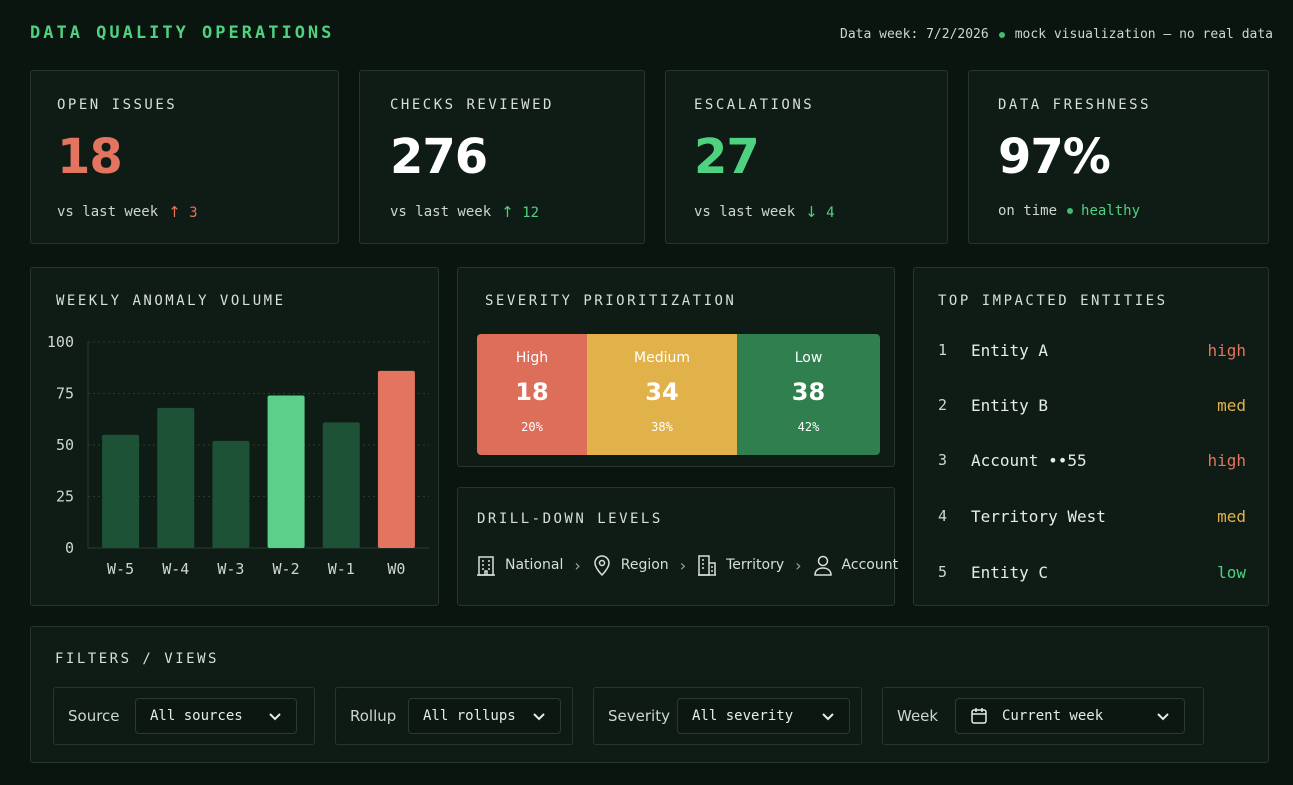  Describe the element at coordinates (630, 565) in the screenshot. I see `drill-level-region: Region` at that location.